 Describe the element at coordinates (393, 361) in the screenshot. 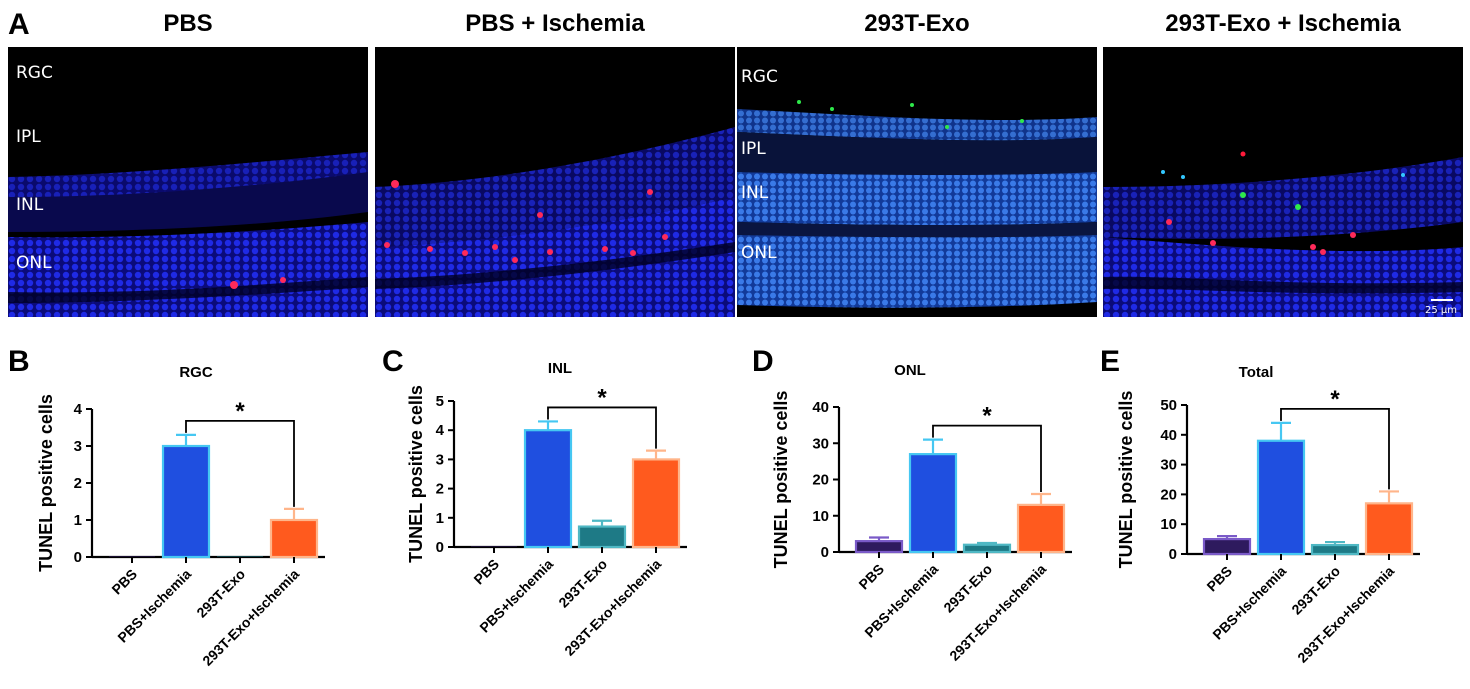

I see `panel-letter-c: C` at that location.